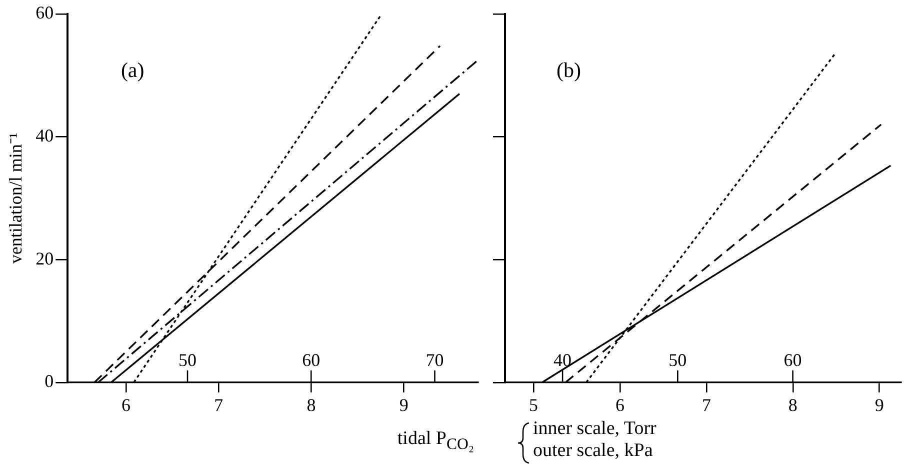 Image resolution: width=905 pixels, height=474 pixels. Describe the element at coordinates (132, 71) in the screenshot. I see `annotation: (a)` at that location.